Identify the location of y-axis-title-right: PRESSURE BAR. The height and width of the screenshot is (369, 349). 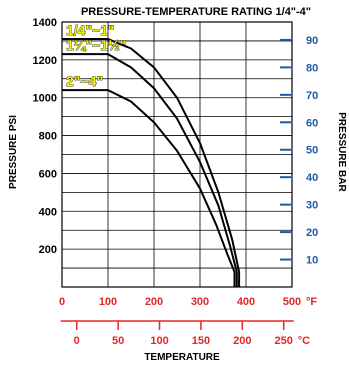
(341, 152).